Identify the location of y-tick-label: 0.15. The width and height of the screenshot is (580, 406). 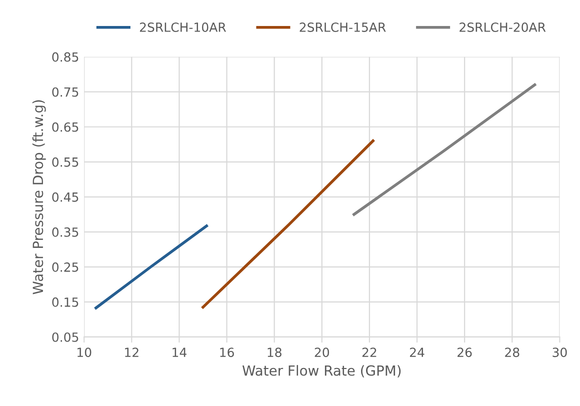
(65, 302).